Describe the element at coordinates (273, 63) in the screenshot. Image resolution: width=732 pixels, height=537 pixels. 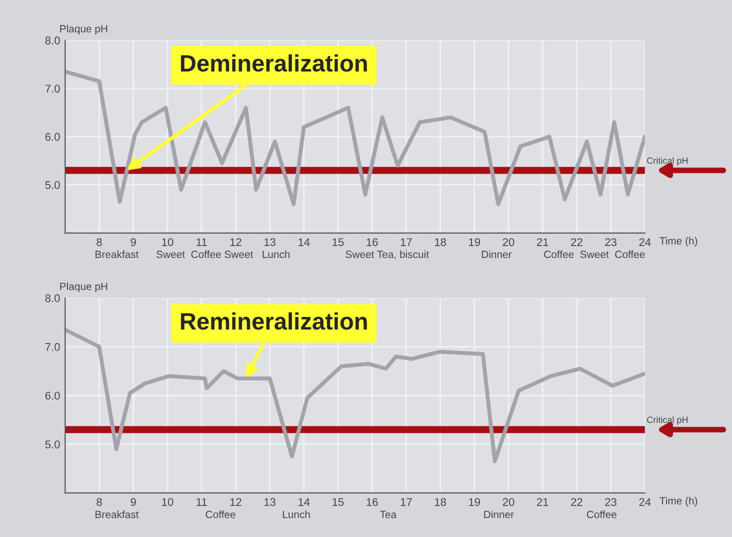
I see `annotation: Demineralization` at that location.